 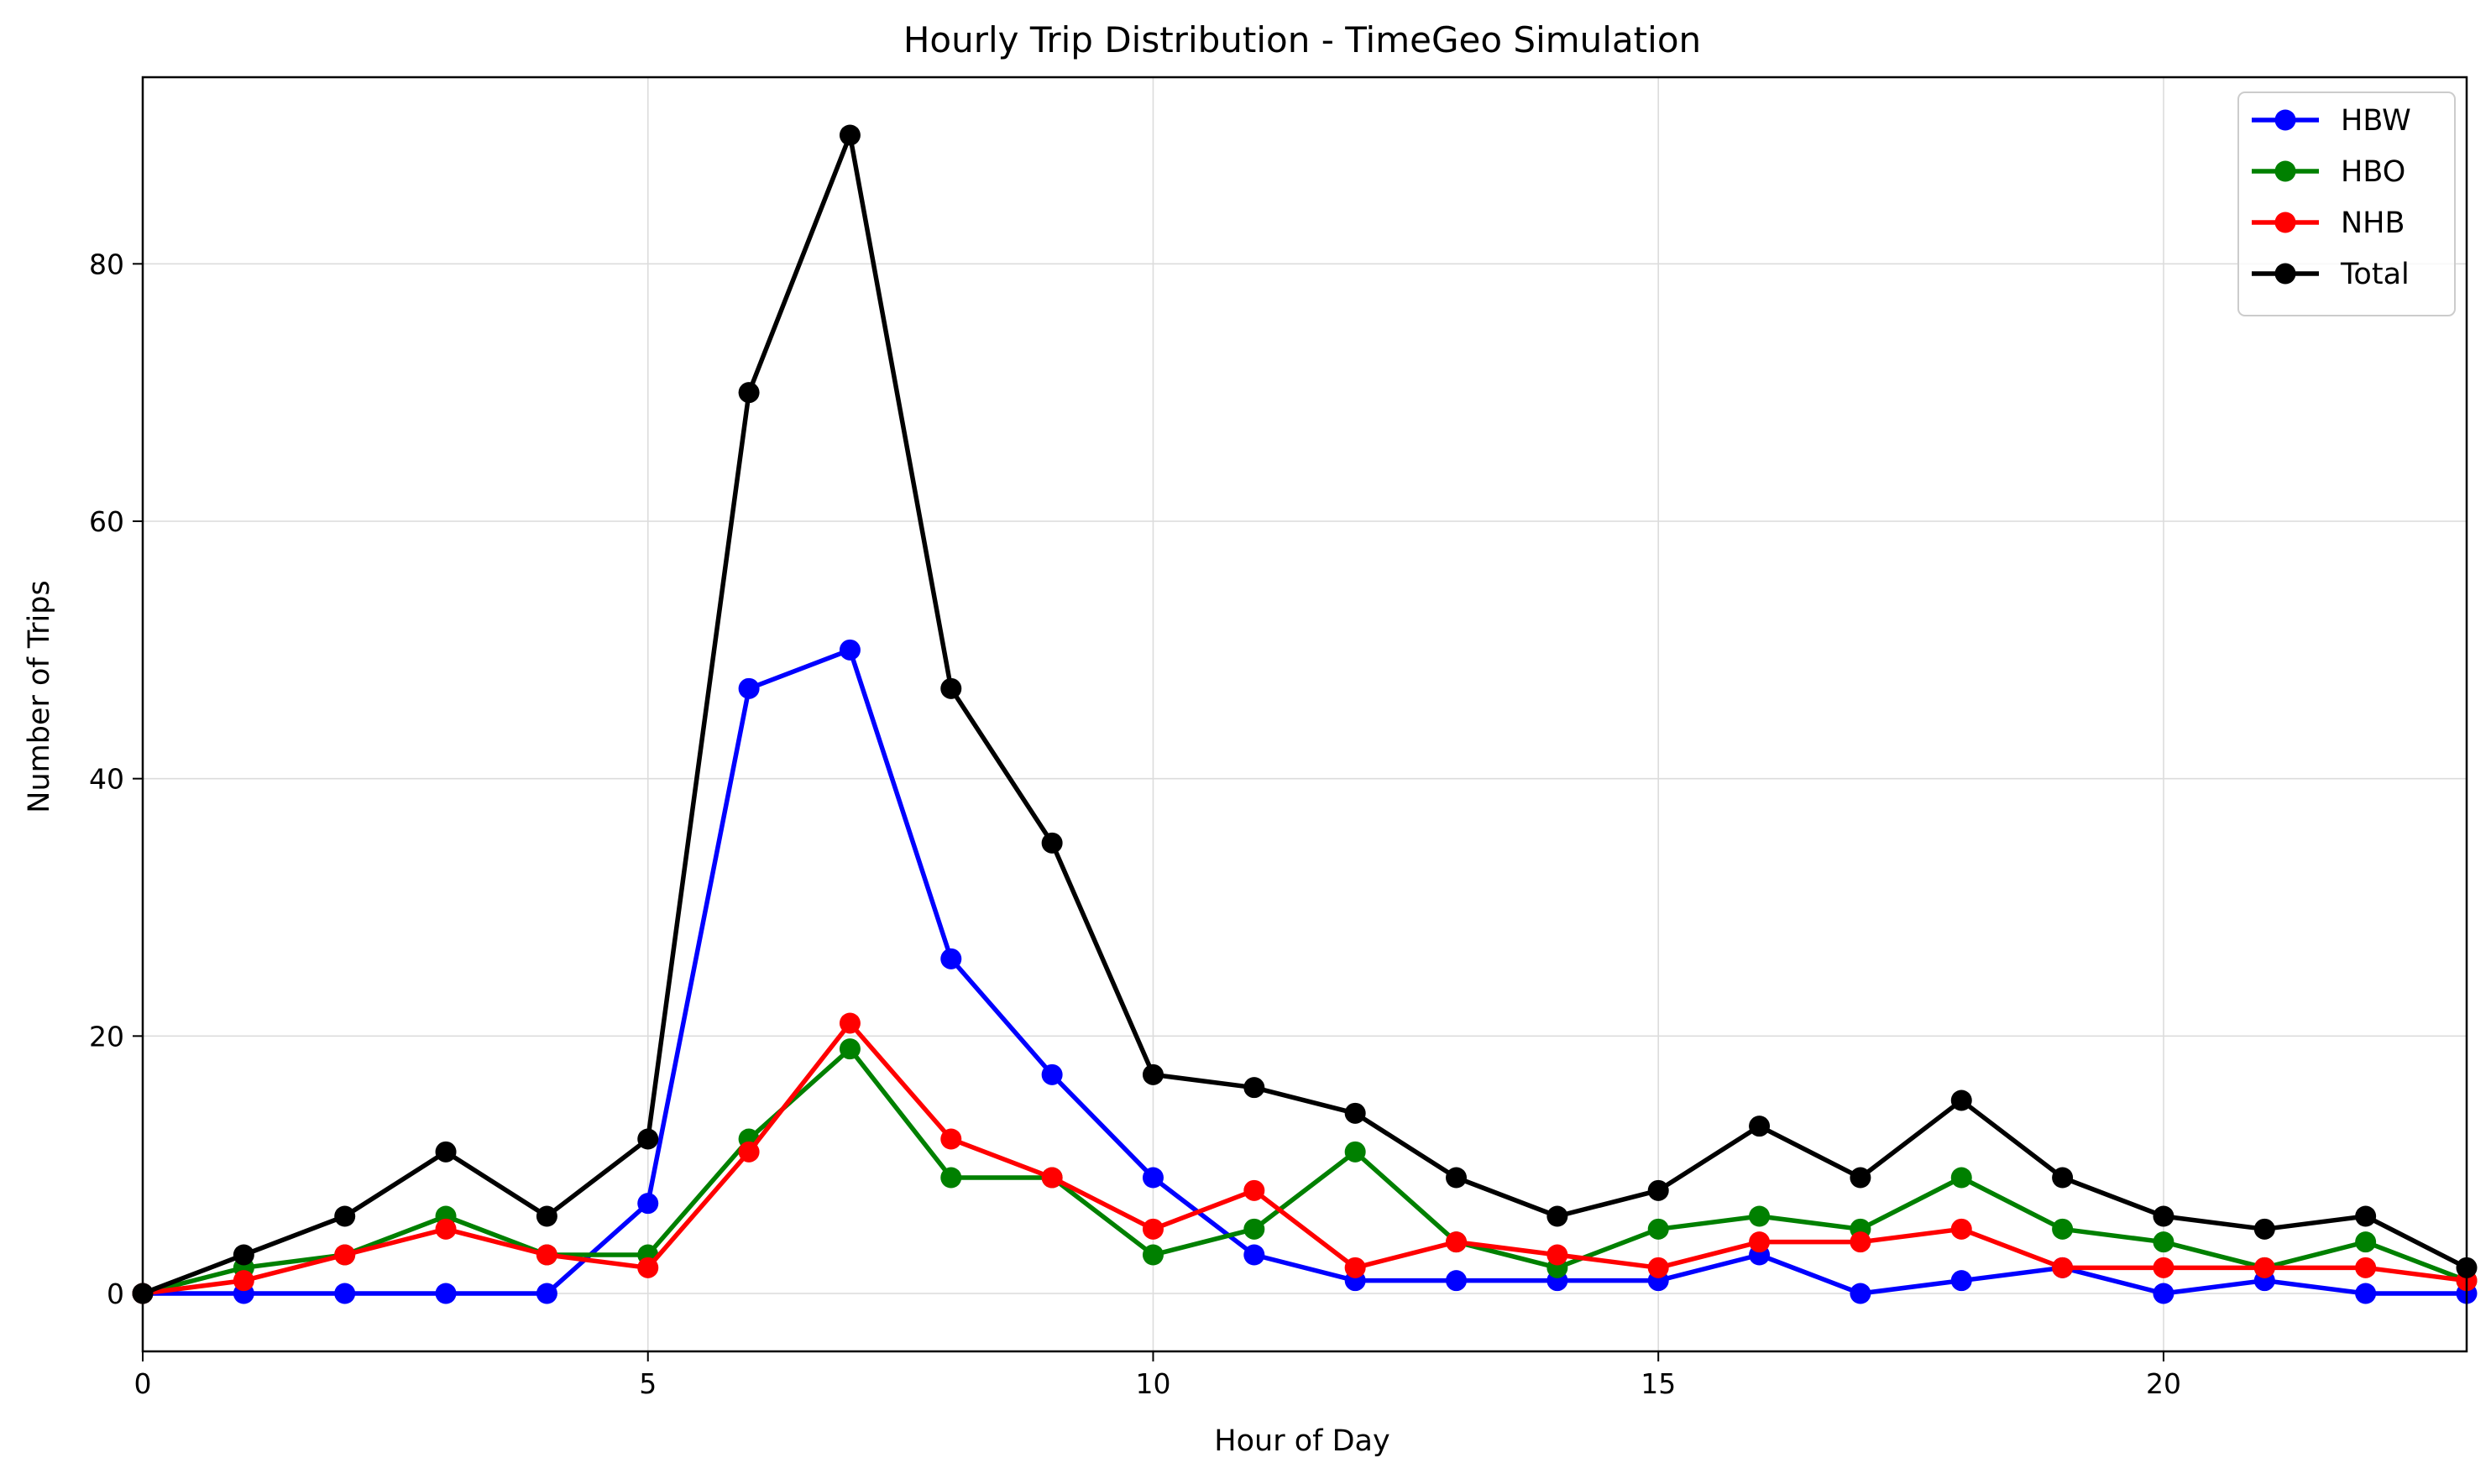 What do you see at coordinates (39, 696) in the screenshot?
I see `y-axis-label: Number of Trips` at bounding box center [39, 696].